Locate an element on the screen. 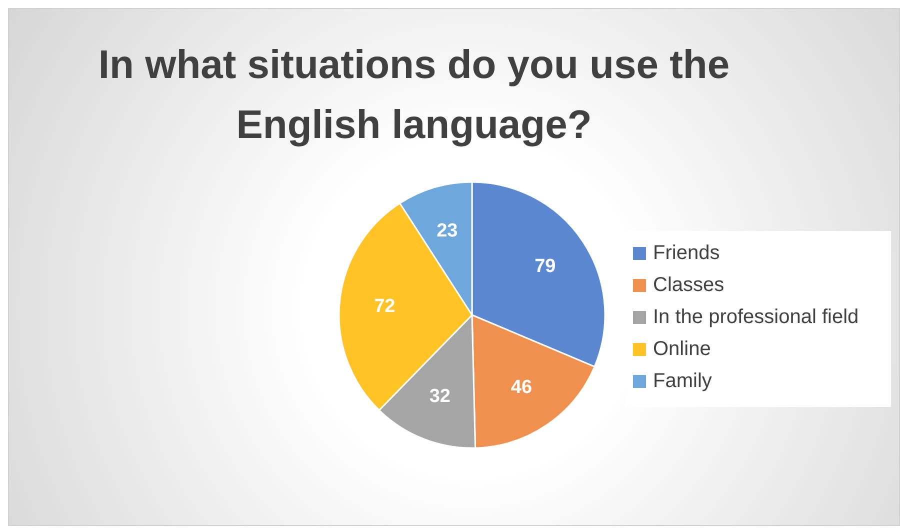 This screenshot has width=906, height=532. legend-label: Classes is located at coordinates (688, 285).